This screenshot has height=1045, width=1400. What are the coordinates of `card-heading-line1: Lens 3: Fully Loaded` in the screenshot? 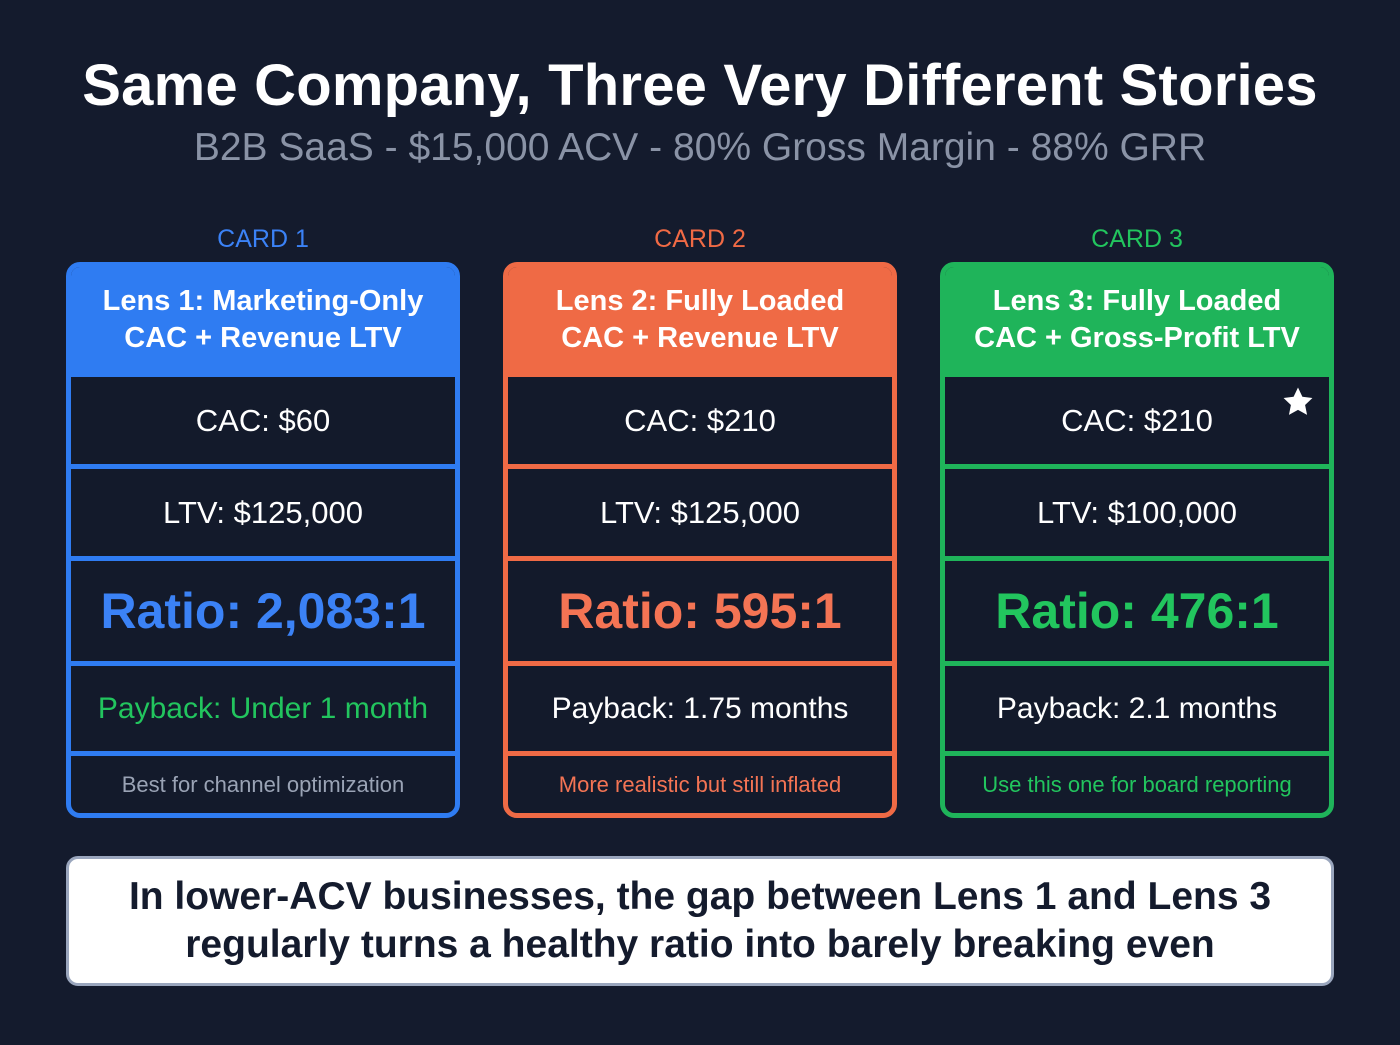 It's located at (1137, 300).